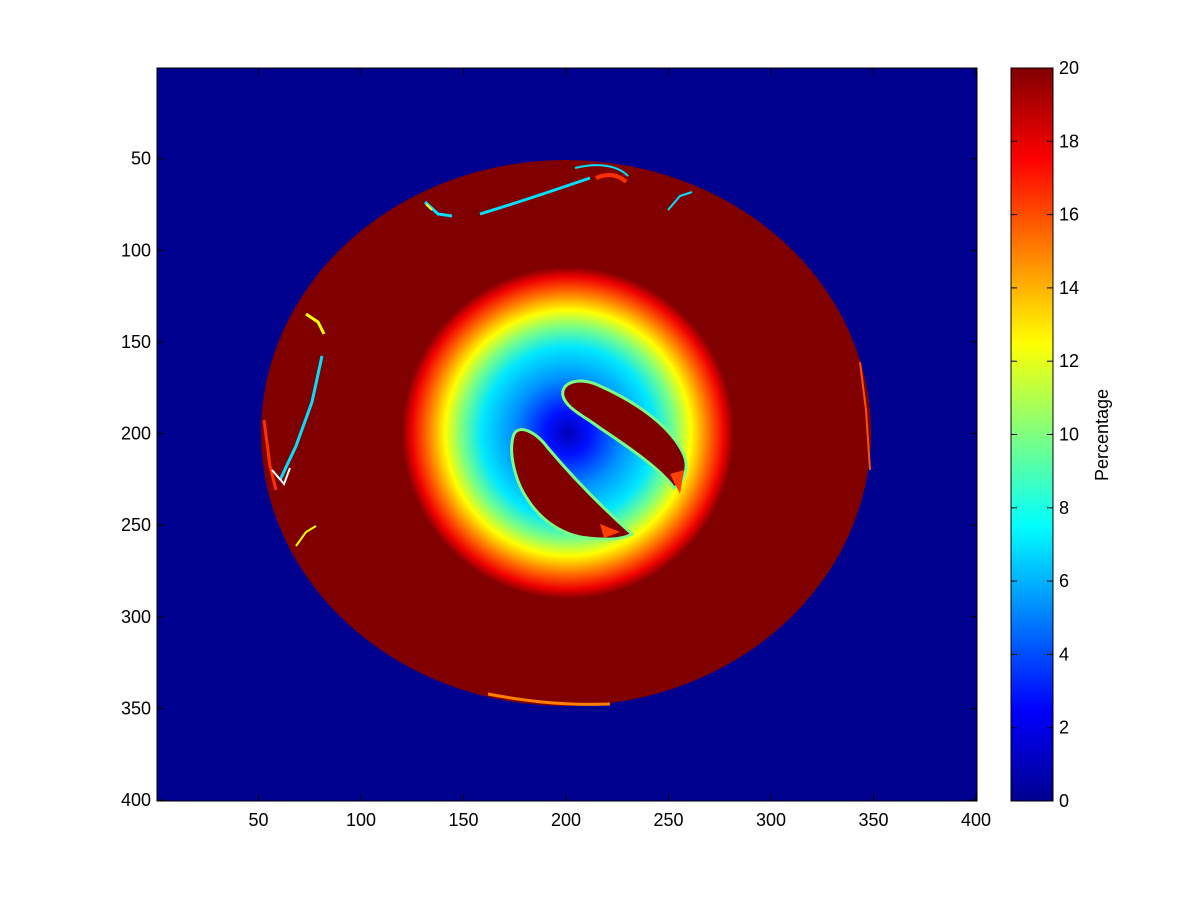 This screenshot has width=1200, height=900. I want to click on colorbar-tick-label: 14, so click(1069, 288).